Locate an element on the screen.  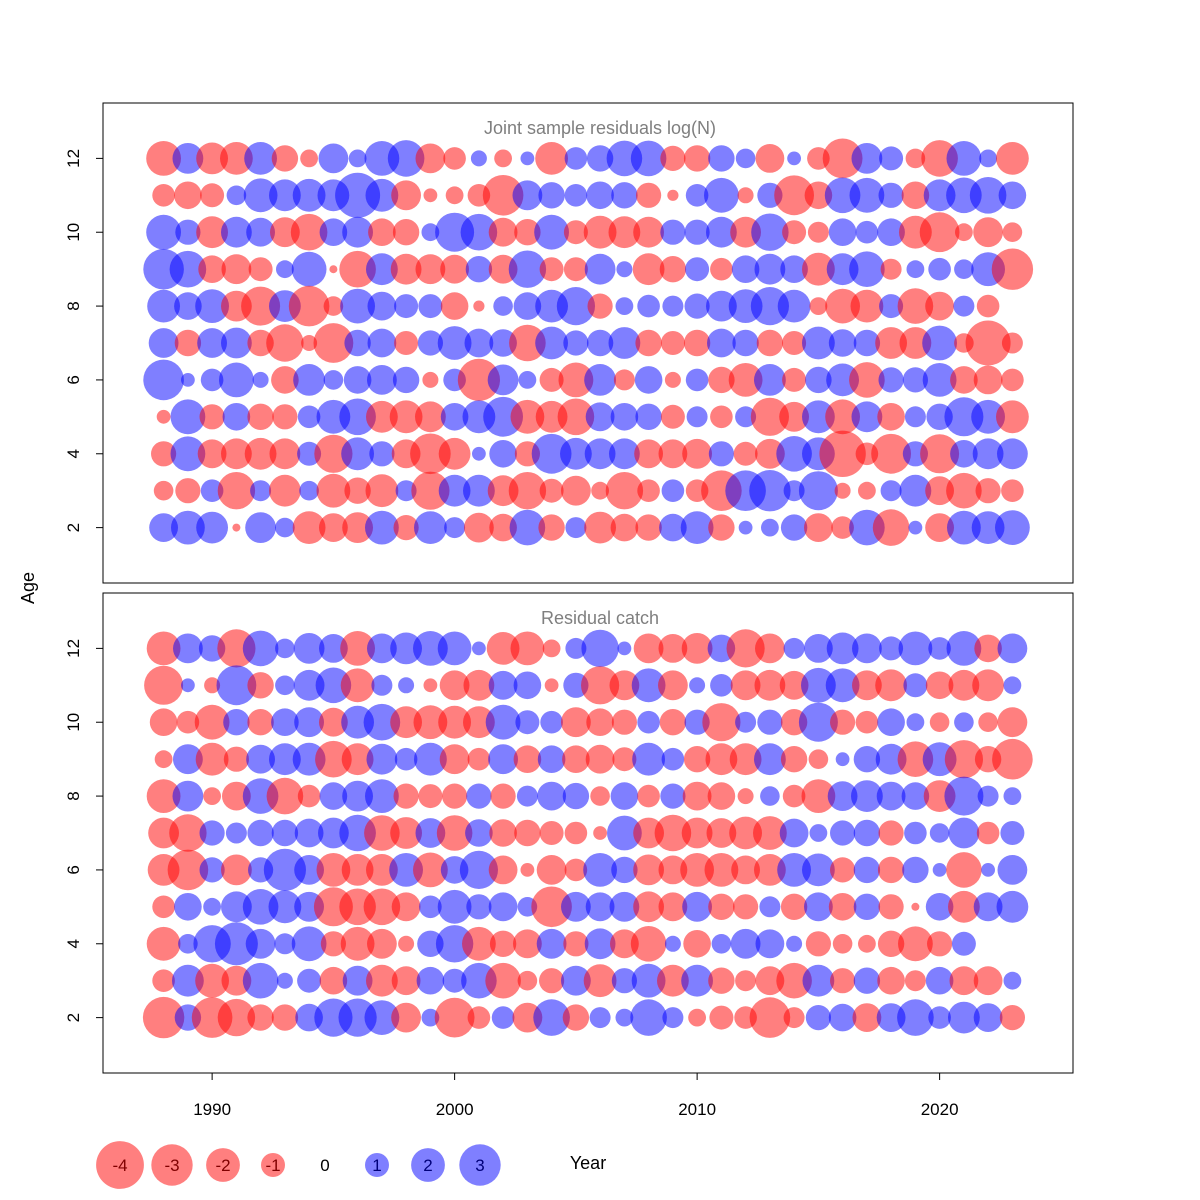
y-tick-label: 6 is located at coordinates (73, 869).